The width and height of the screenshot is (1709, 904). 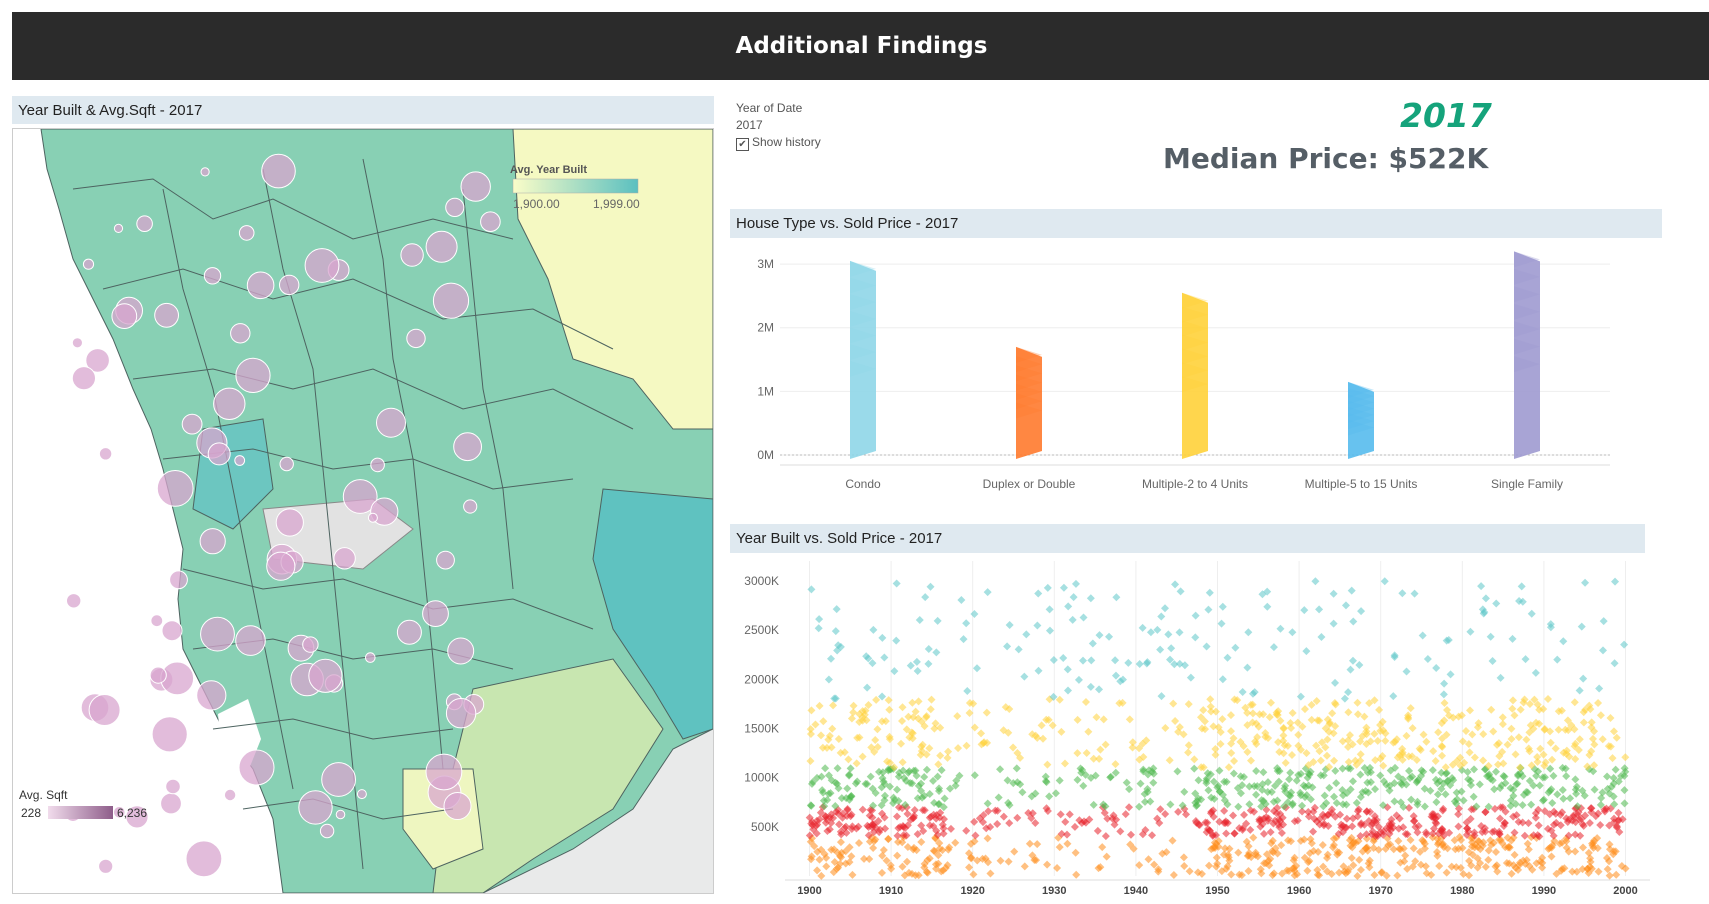 What do you see at coordinates (778, 125) in the screenshot?
I see `year-filter: Year of Date 2017 ✔ Show history` at bounding box center [778, 125].